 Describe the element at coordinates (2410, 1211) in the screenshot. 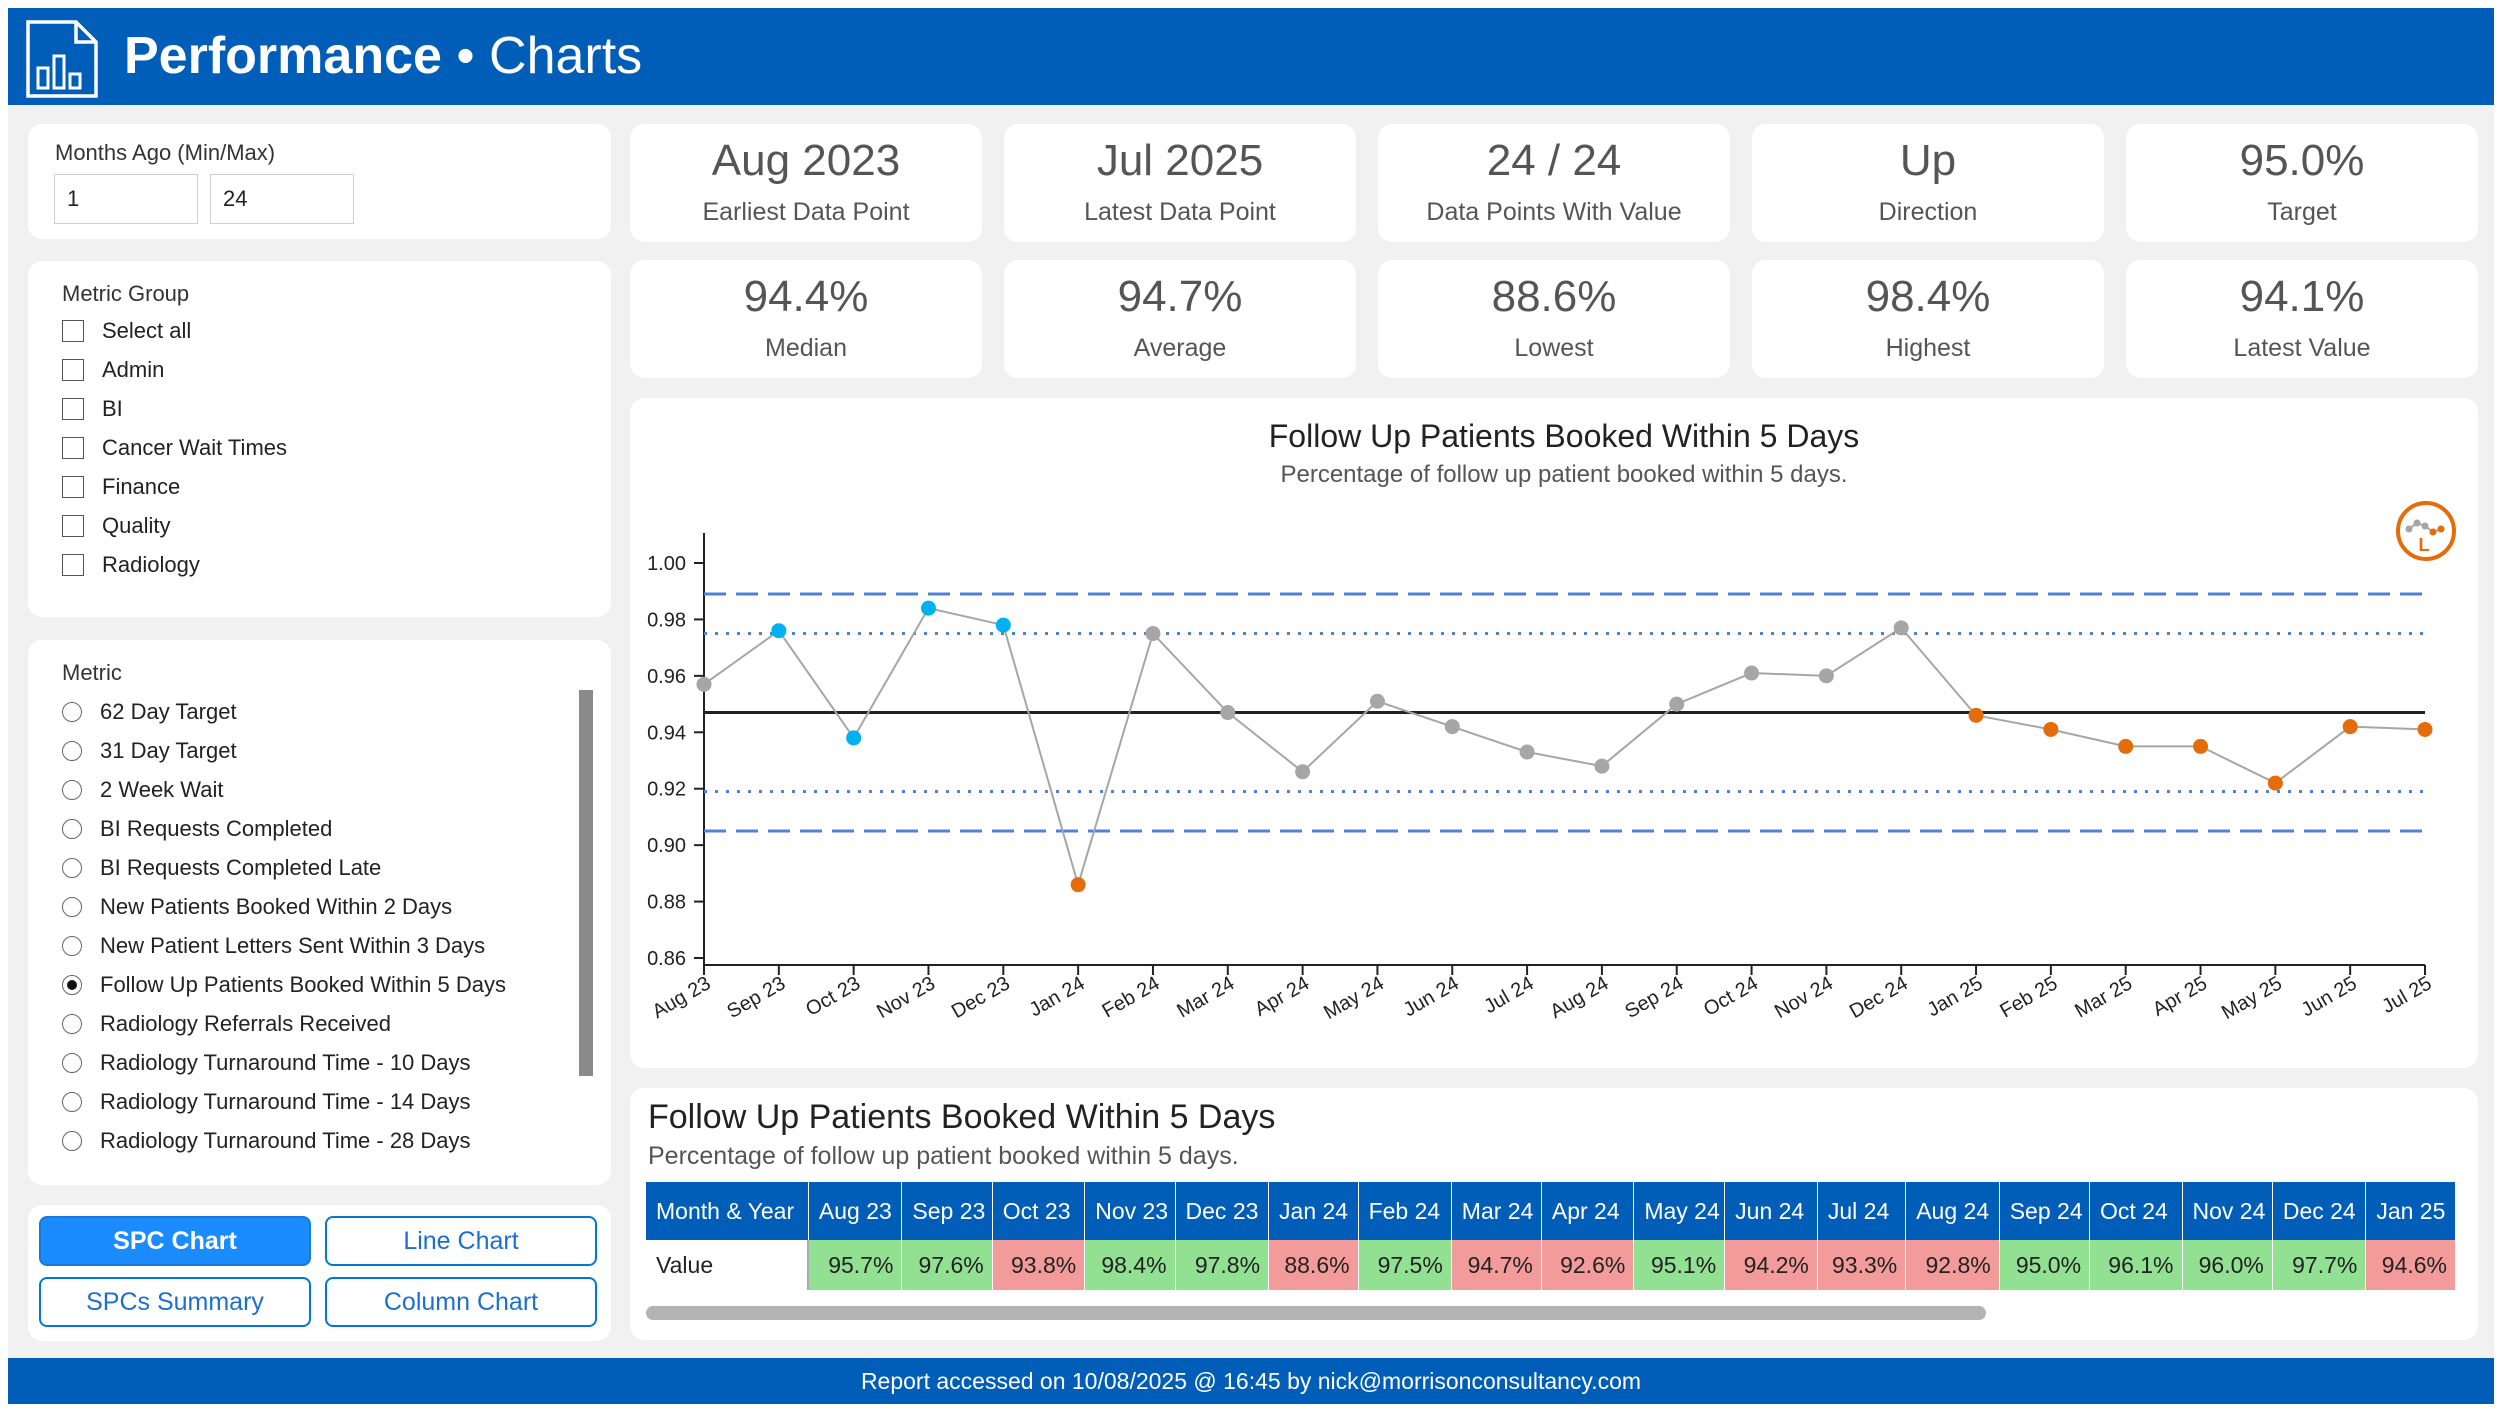

I see `table-header-cell: Jan 25` at that location.